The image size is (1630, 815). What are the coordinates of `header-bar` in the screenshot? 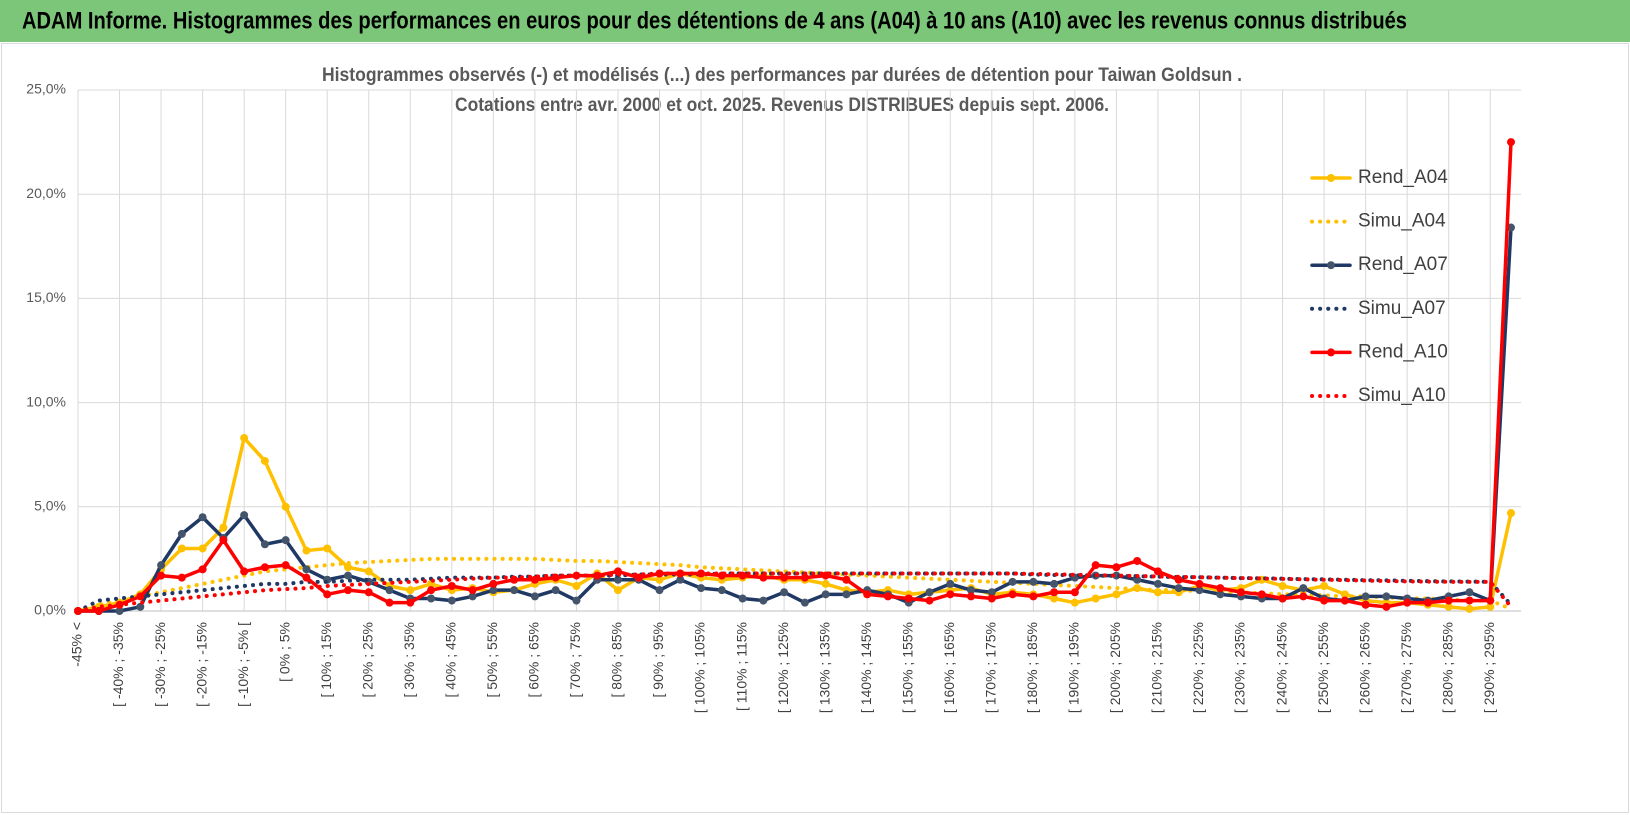 It's located at (815, 21).